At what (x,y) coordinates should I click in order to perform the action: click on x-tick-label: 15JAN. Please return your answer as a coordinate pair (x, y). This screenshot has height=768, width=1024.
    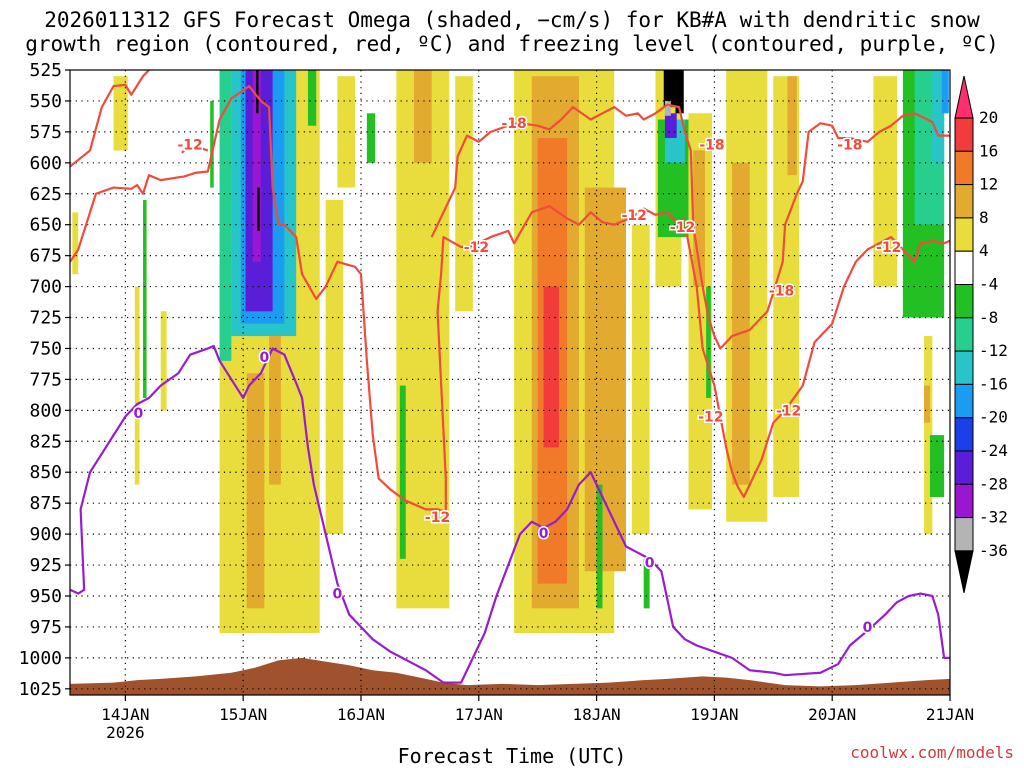
    Looking at the image, I should click on (243, 714).